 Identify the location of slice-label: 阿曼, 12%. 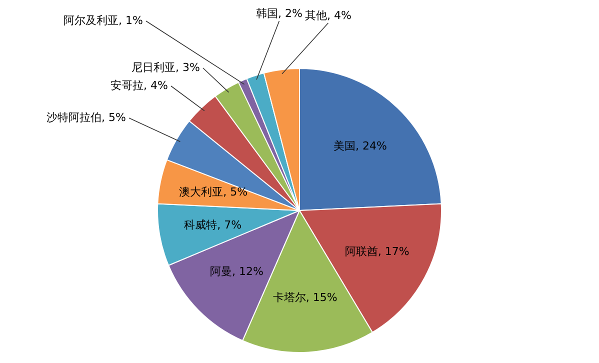
(237, 271).